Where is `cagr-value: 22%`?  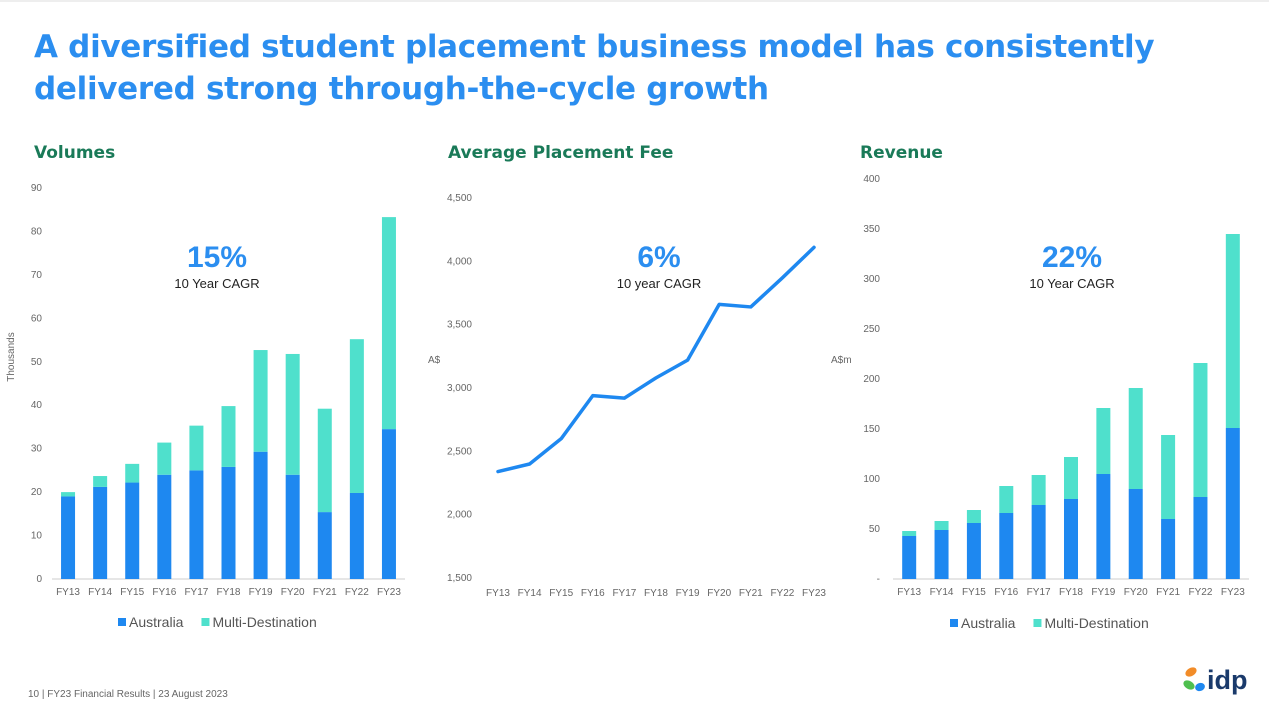
cagr-value: 22% is located at coordinates (1072, 257).